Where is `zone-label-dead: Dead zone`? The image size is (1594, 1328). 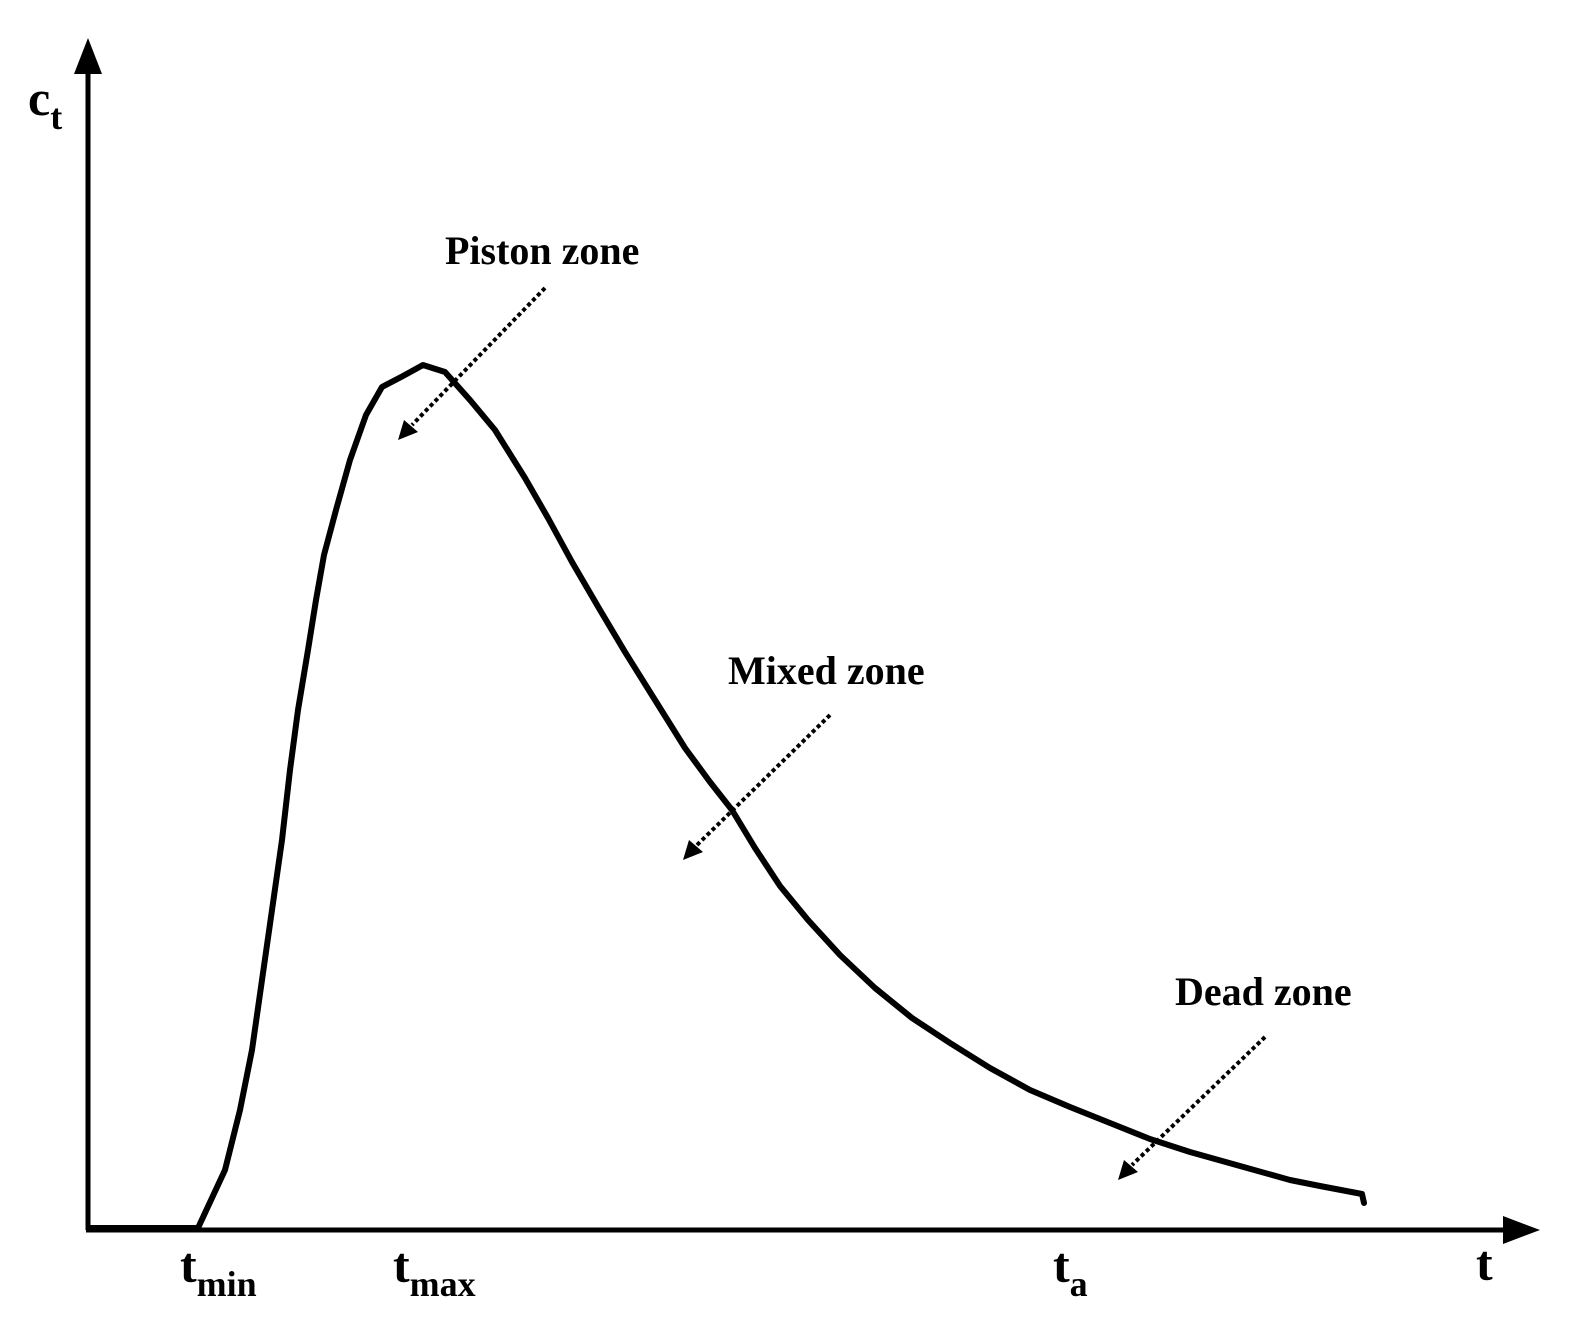 zone-label-dead: Dead zone is located at coordinates (1263, 991).